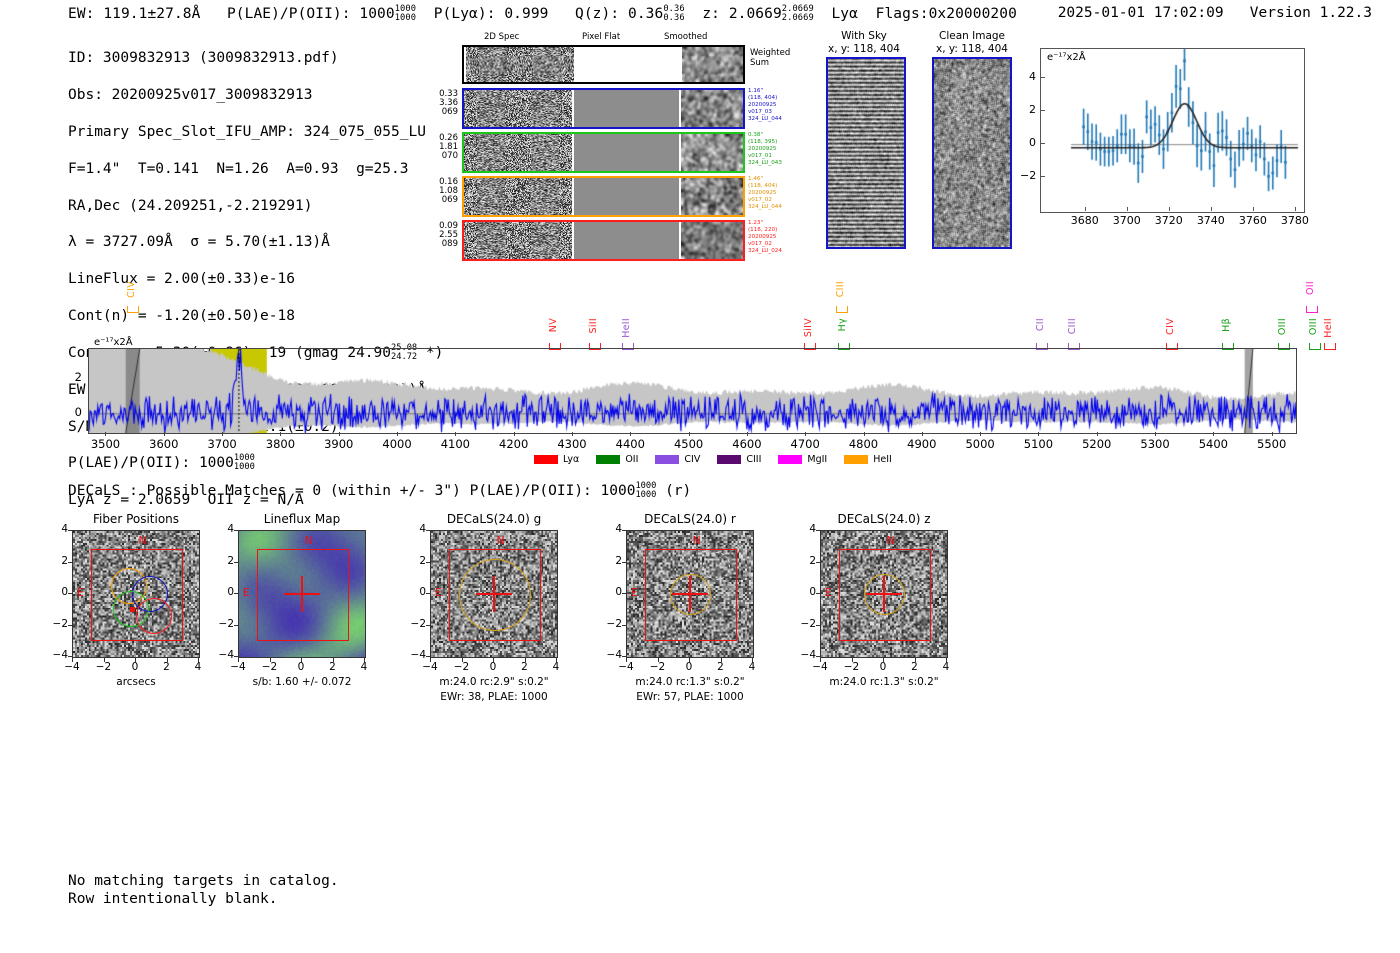 Image resolution: width=1400 pixels, height=953 pixels. Describe the element at coordinates (448, 147) in the screenshot. I see `spec2d-row-2-stats: 0.26 1.81 070` at that location.